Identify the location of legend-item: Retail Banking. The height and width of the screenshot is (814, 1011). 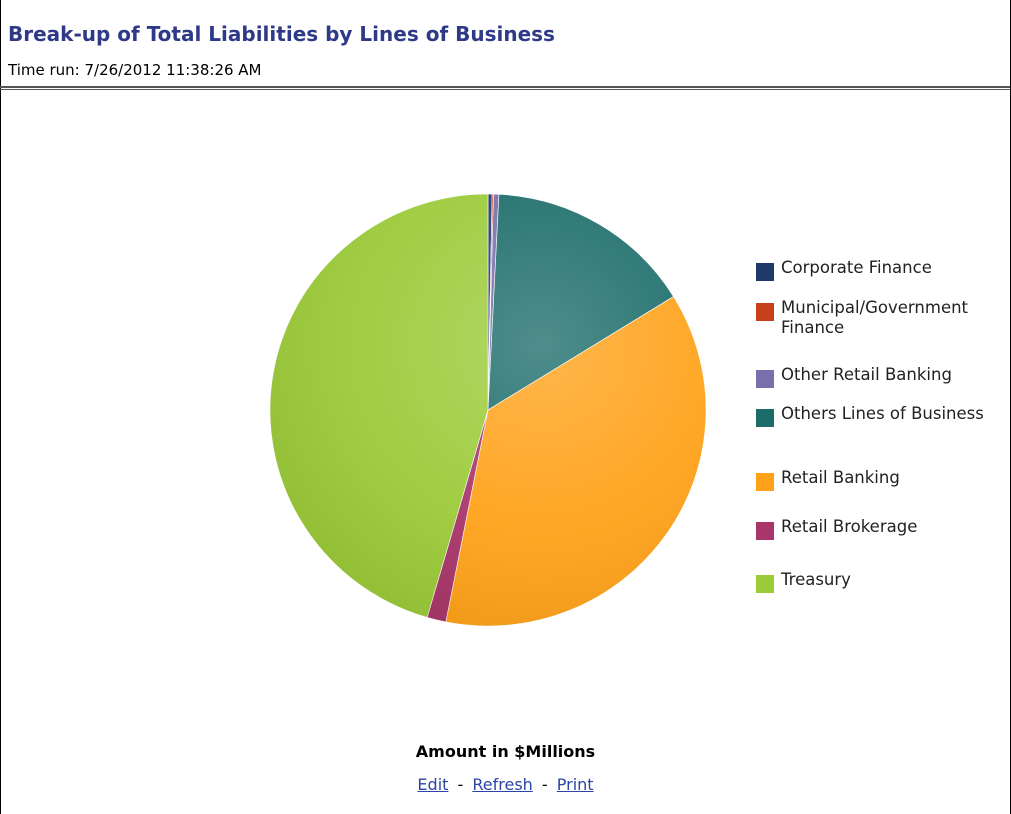
(878, 479).